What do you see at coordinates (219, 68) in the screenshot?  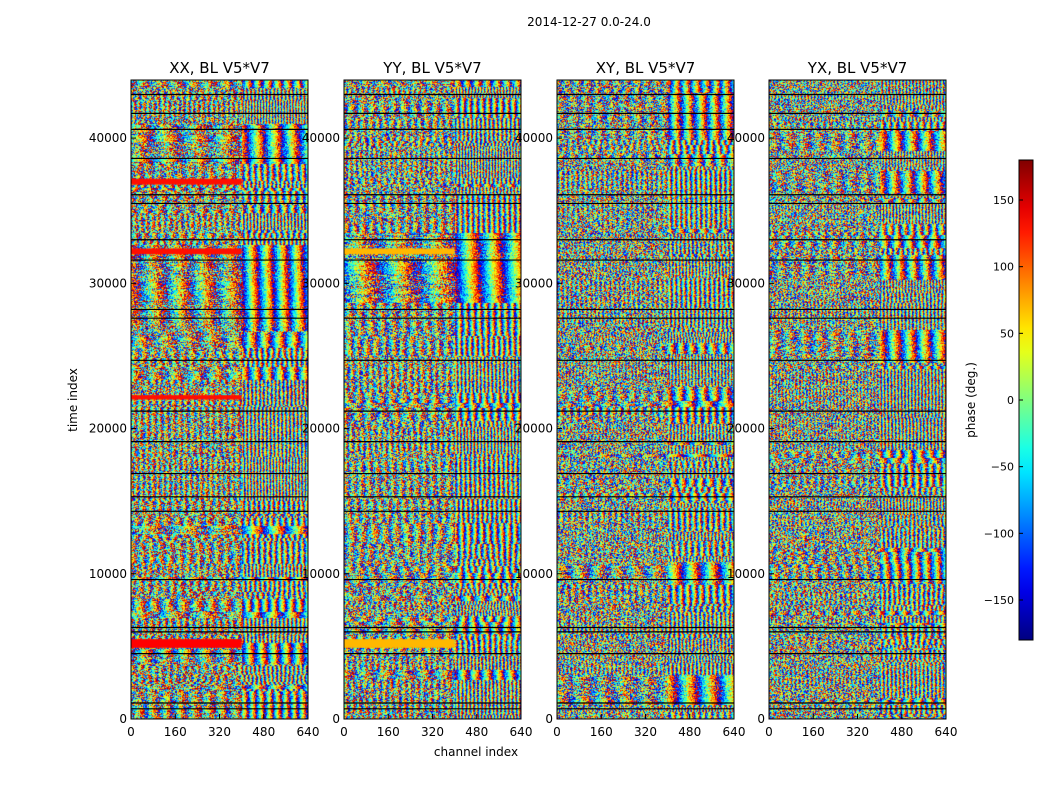 I see `panel-title: XX, BL V5*V7` at bounding box center [219, 68].